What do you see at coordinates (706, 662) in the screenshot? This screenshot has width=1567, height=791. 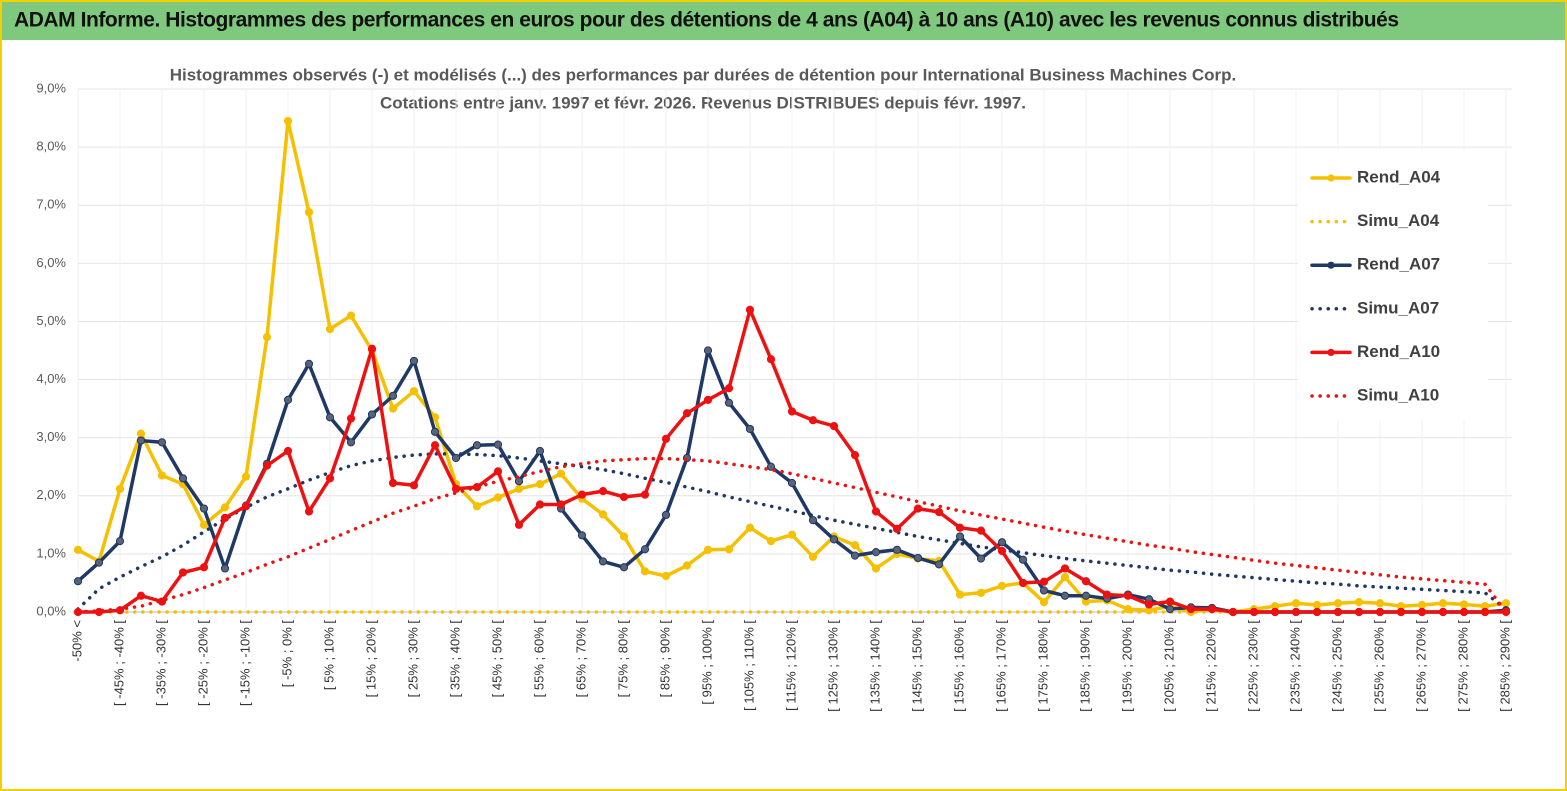 I see `x-tick-label: [ 95% ; 100% [` at bounding box center [706, 662].